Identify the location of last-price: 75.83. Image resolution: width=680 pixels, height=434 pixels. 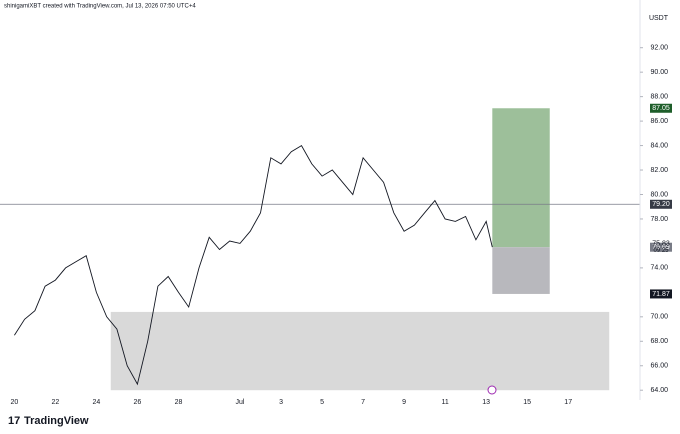
(661, 243).